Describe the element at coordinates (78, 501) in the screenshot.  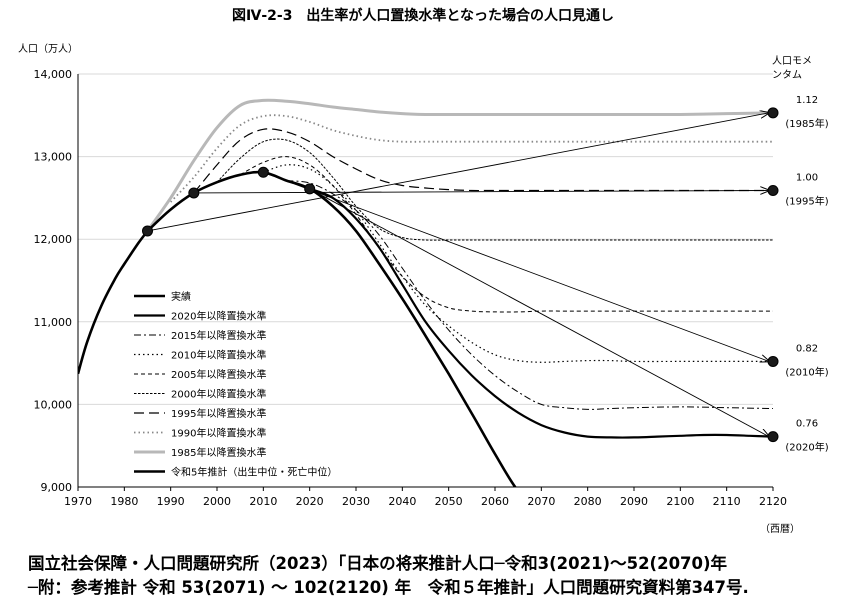
I see `x-tick-label: 1970` at that location.